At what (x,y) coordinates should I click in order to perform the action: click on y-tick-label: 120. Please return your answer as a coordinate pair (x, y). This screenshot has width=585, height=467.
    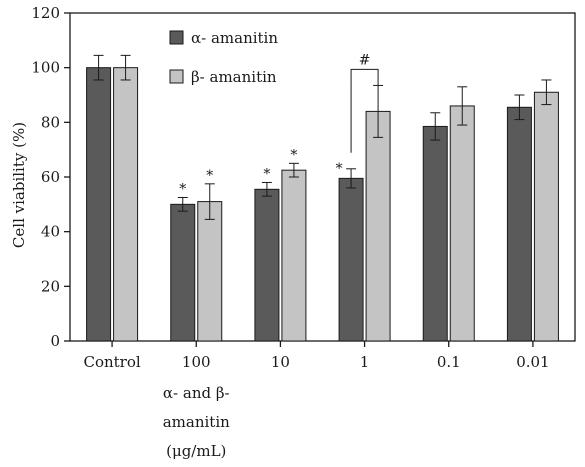
    Looking at the image, I should click on (45, 13).